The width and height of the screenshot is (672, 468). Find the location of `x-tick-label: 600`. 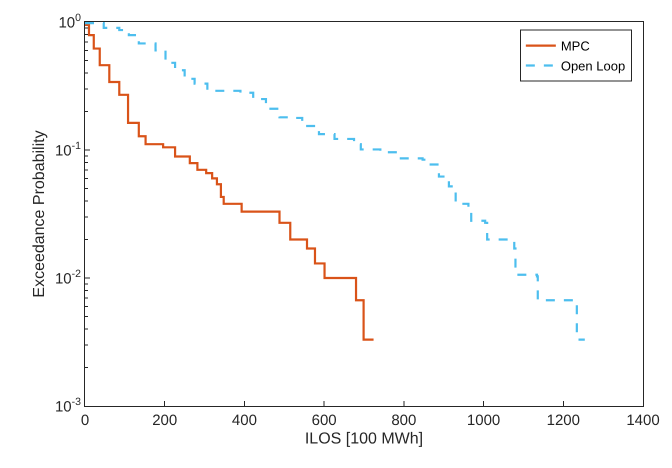

x-tick-label: 600 is located at coordinates (324, 420).